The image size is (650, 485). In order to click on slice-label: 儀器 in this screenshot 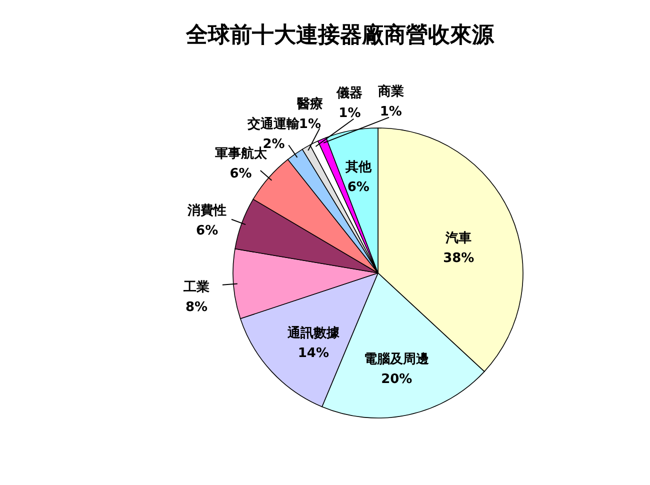, I will do `click(349, 94)`.